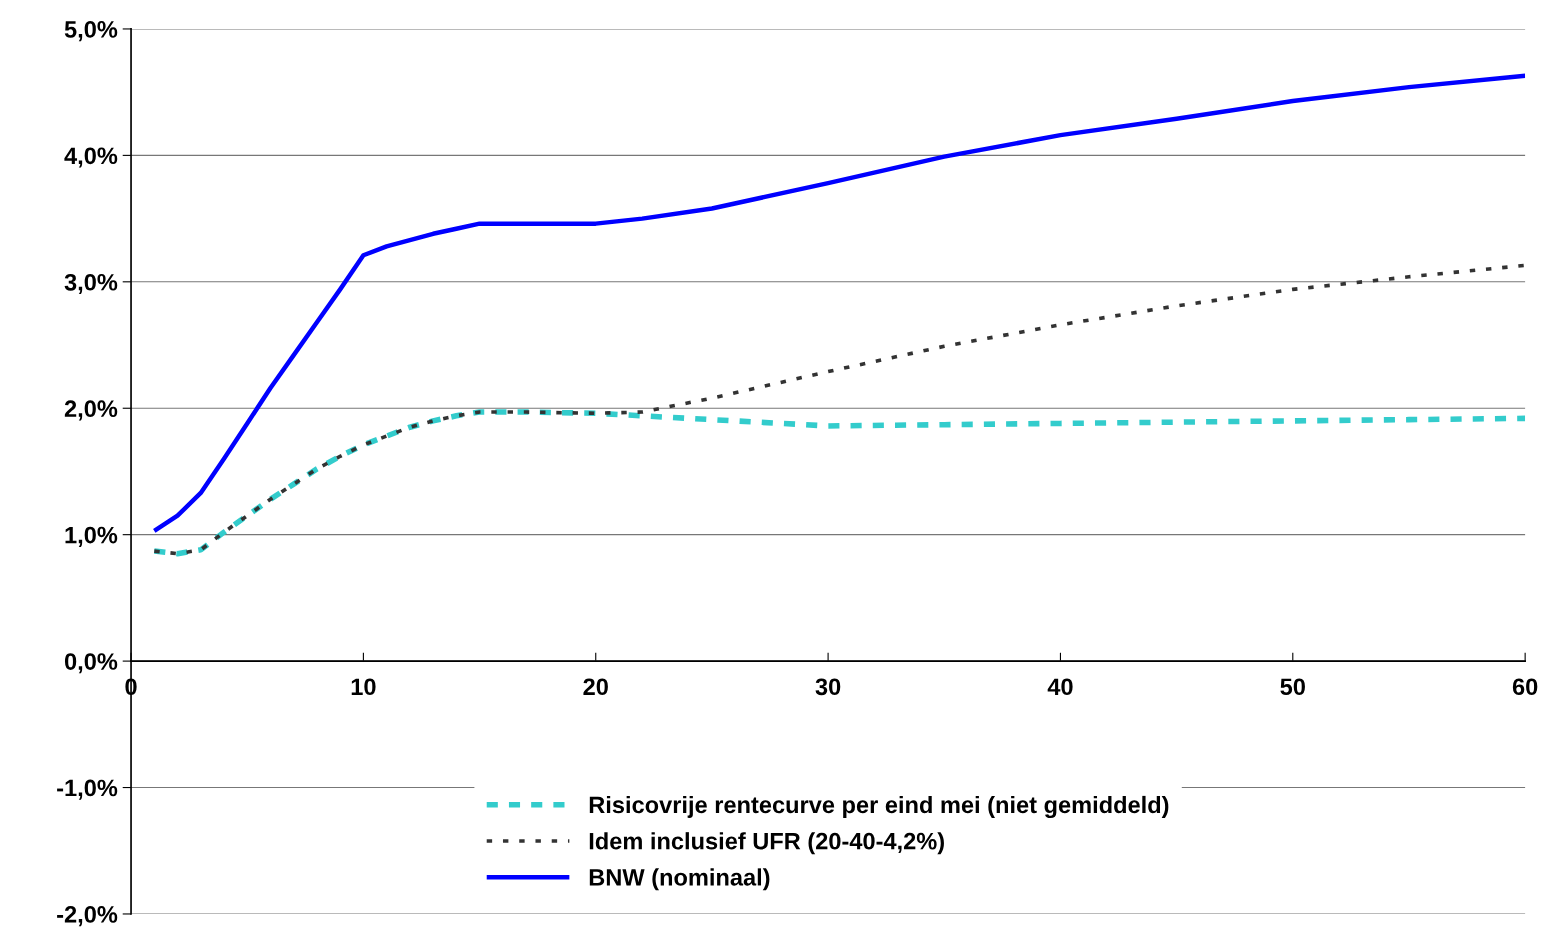 The image size is (1549, 931). What do you see at coordinates (1525, 687) in the screenshot?
I see `x-tick-label: 60` at bounding box center [1525, 687].